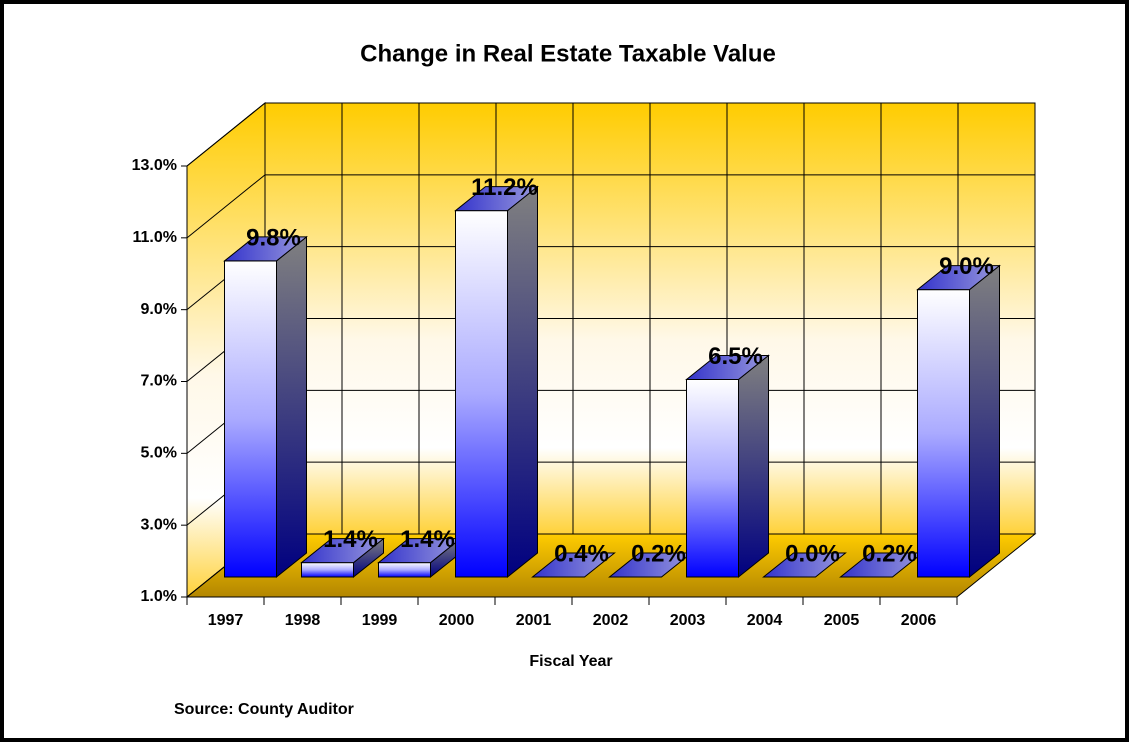  I want to click on x-tick-label: 2001, so click(534, 620).